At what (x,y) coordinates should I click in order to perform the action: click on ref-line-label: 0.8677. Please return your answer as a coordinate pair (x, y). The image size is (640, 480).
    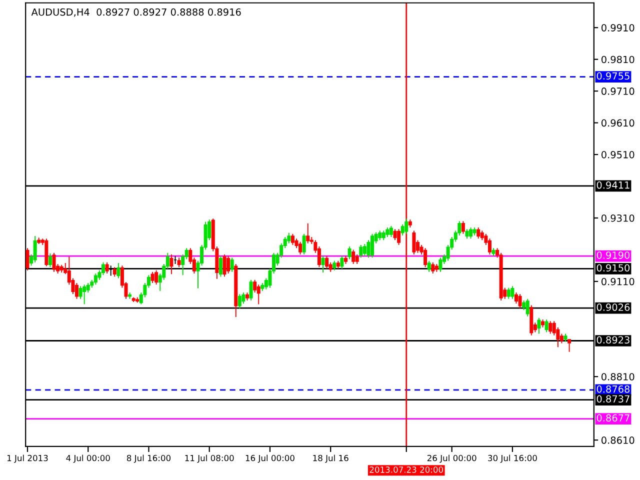
    Looking at the image, I should click on (613, 418).